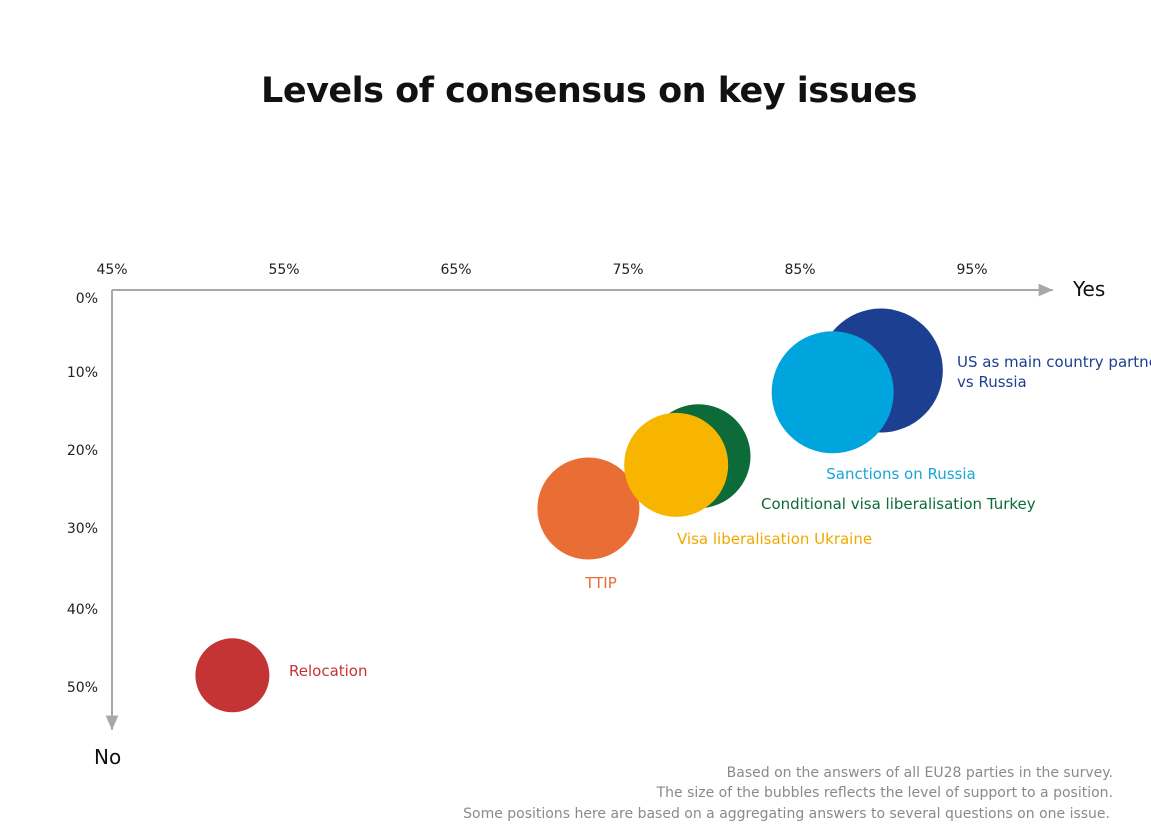 Image resolution: width=1151 pixels, height=837 pixels. I want to click on x-tick-label: 85%, so click(799, 270).